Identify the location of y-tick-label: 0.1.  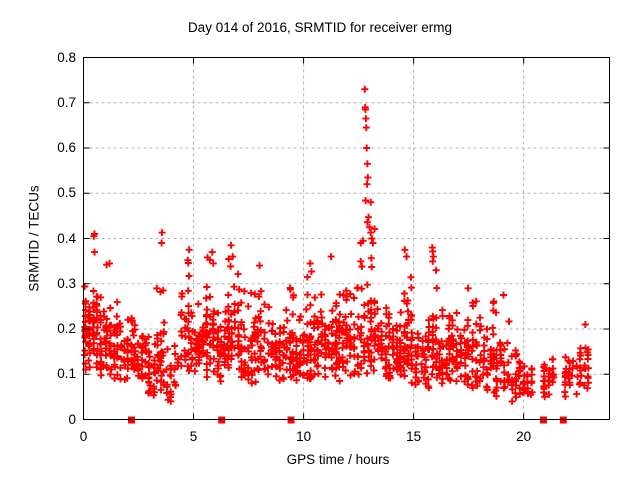
(66, 374).